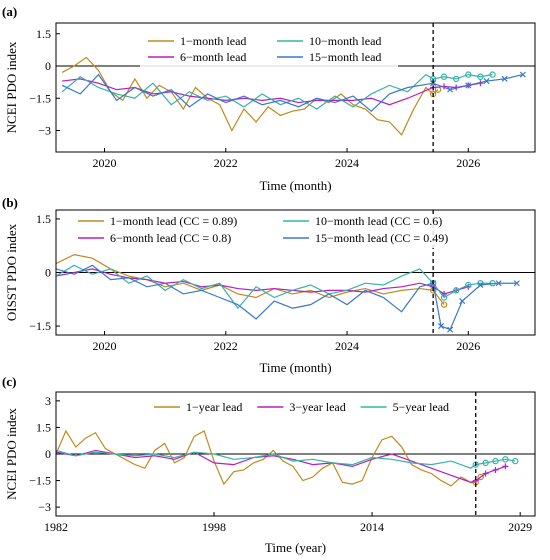  Describe the element at coordinates (520, 527) in the screenshot. I see `x-tick-label: 2029` at that location.